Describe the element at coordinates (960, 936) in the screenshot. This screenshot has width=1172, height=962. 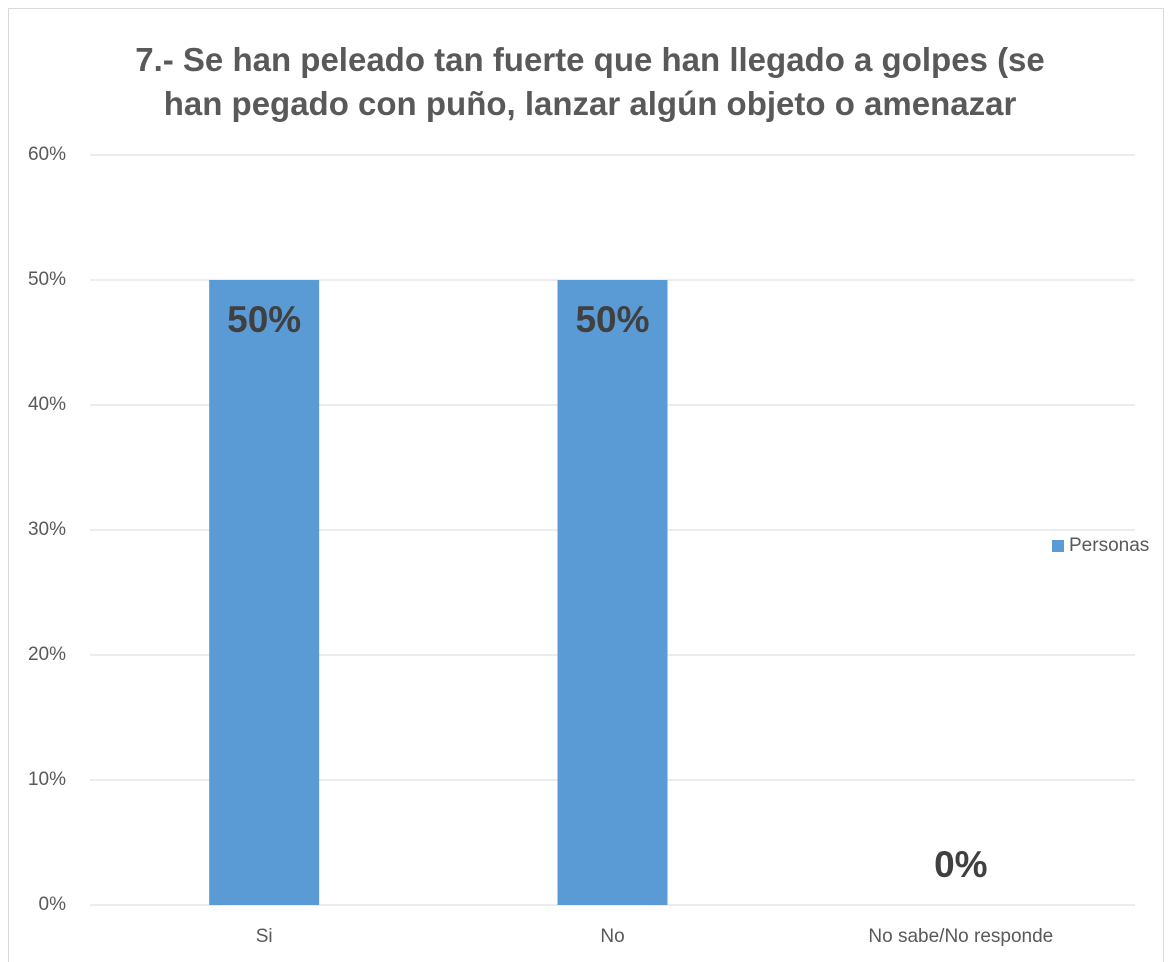
I see `x-tick-label: No sabe/No responde` at that location.